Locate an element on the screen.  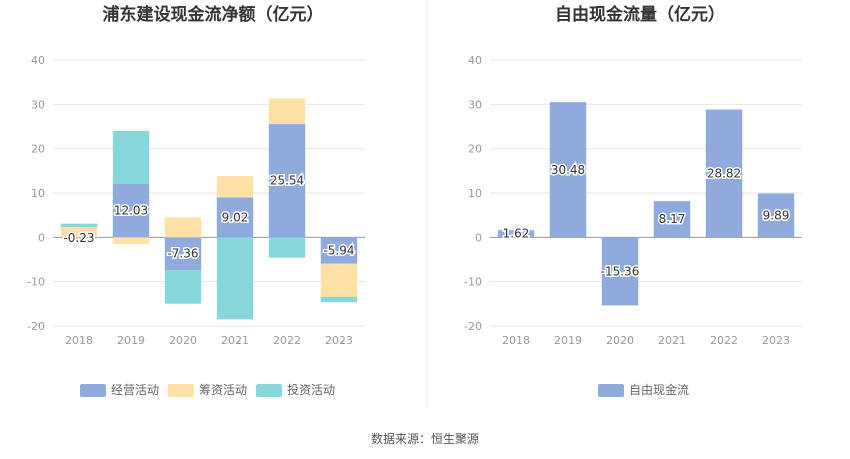
bar-投资活动-2023 is located at coordinates (339, 299).